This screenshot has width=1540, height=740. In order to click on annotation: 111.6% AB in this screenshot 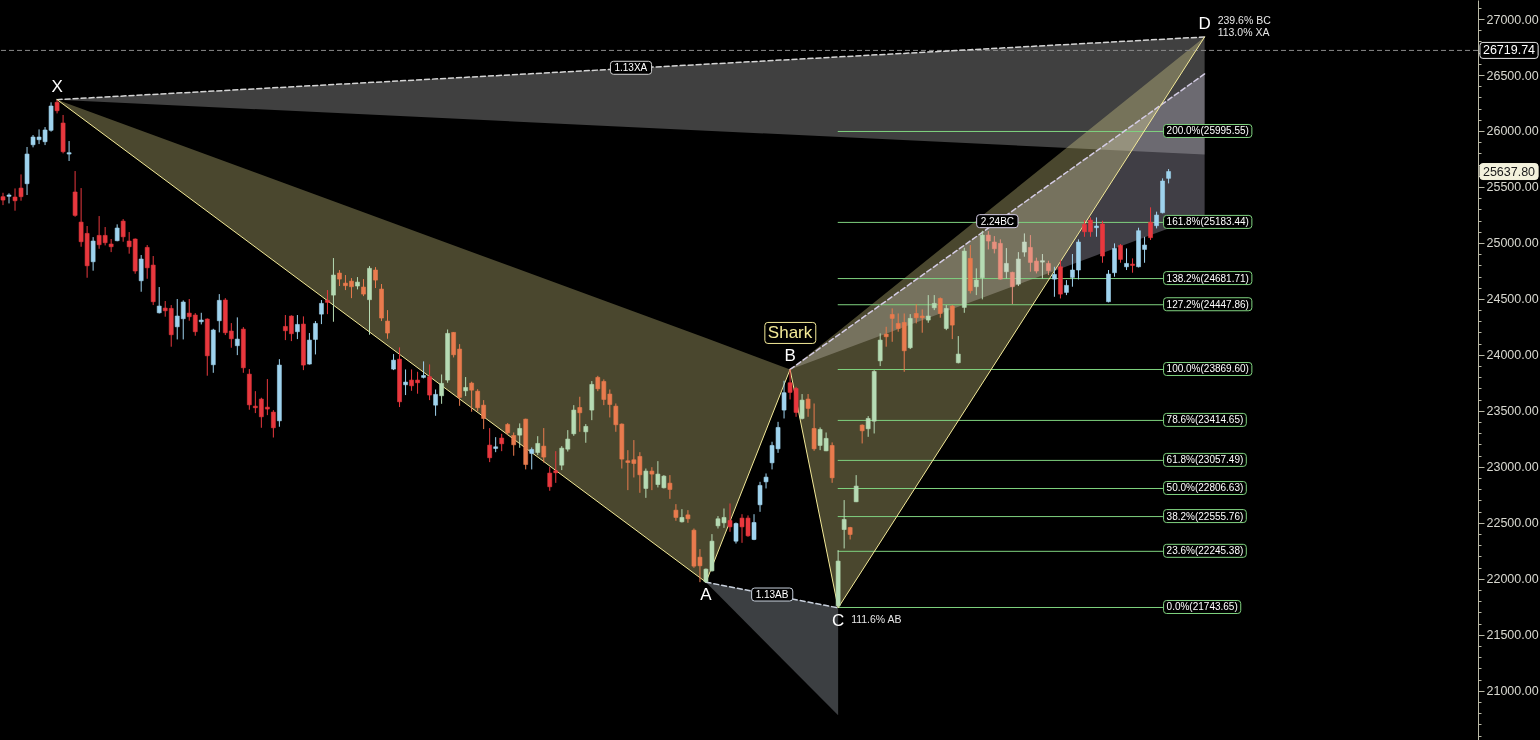, I will do `click(876, 618)`.